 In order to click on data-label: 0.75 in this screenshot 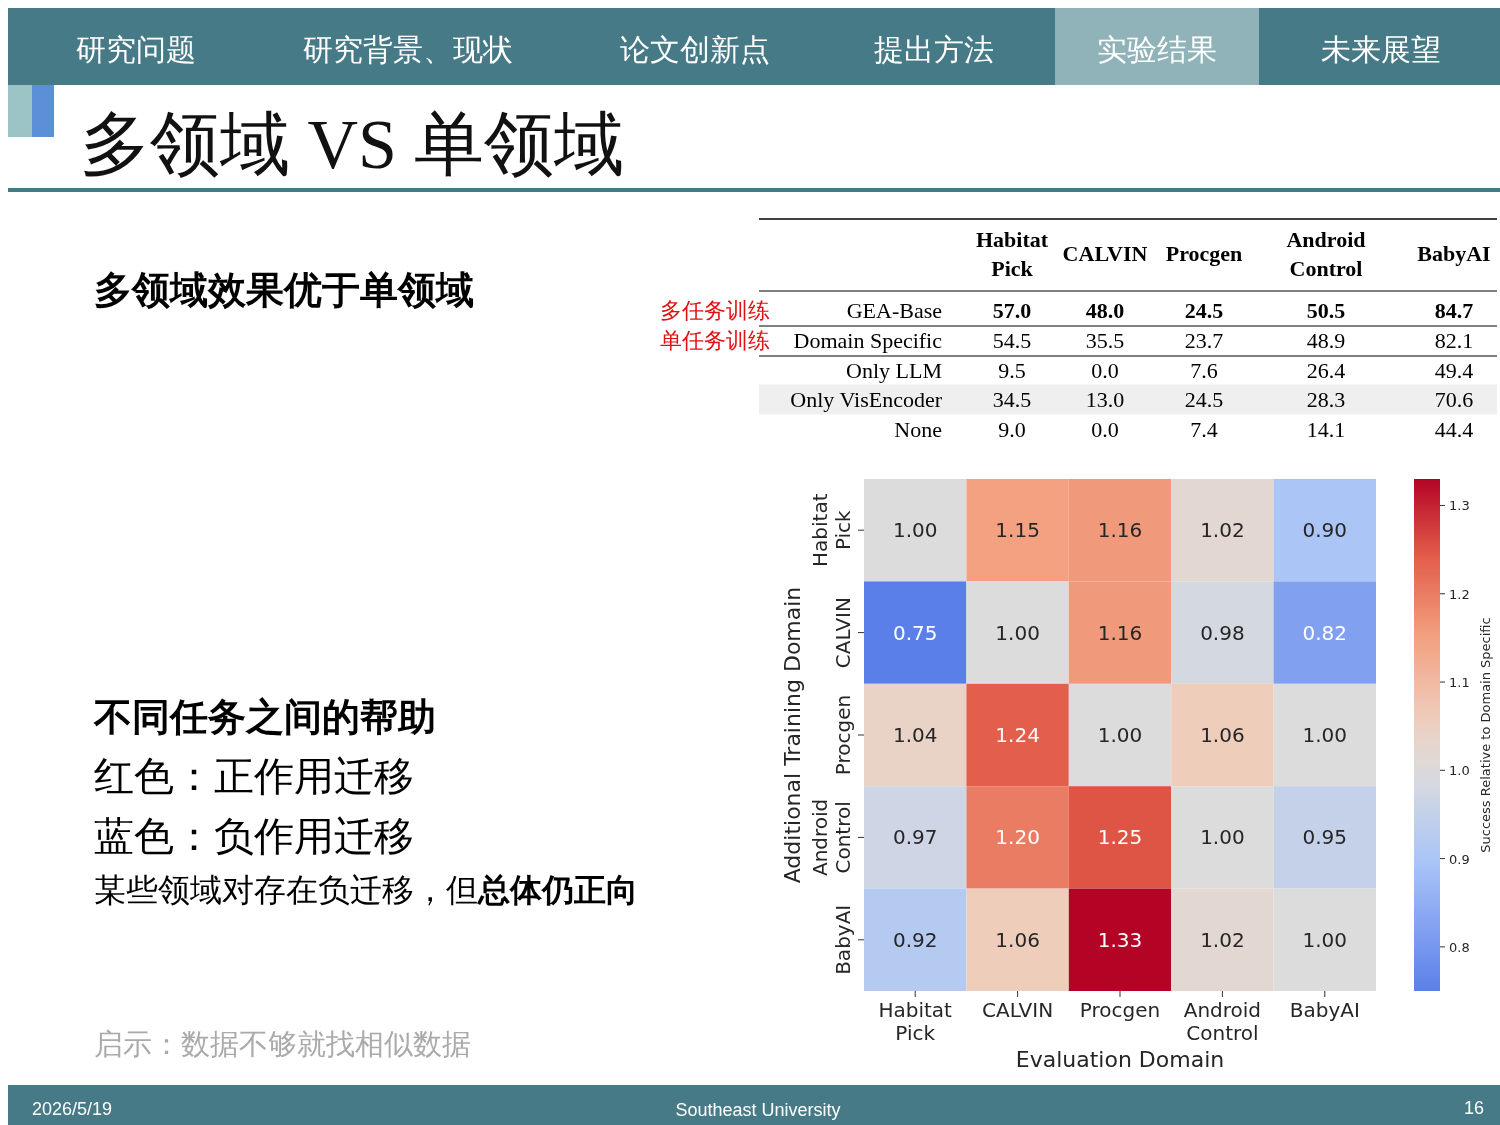, I will do `click(915, 632)`.